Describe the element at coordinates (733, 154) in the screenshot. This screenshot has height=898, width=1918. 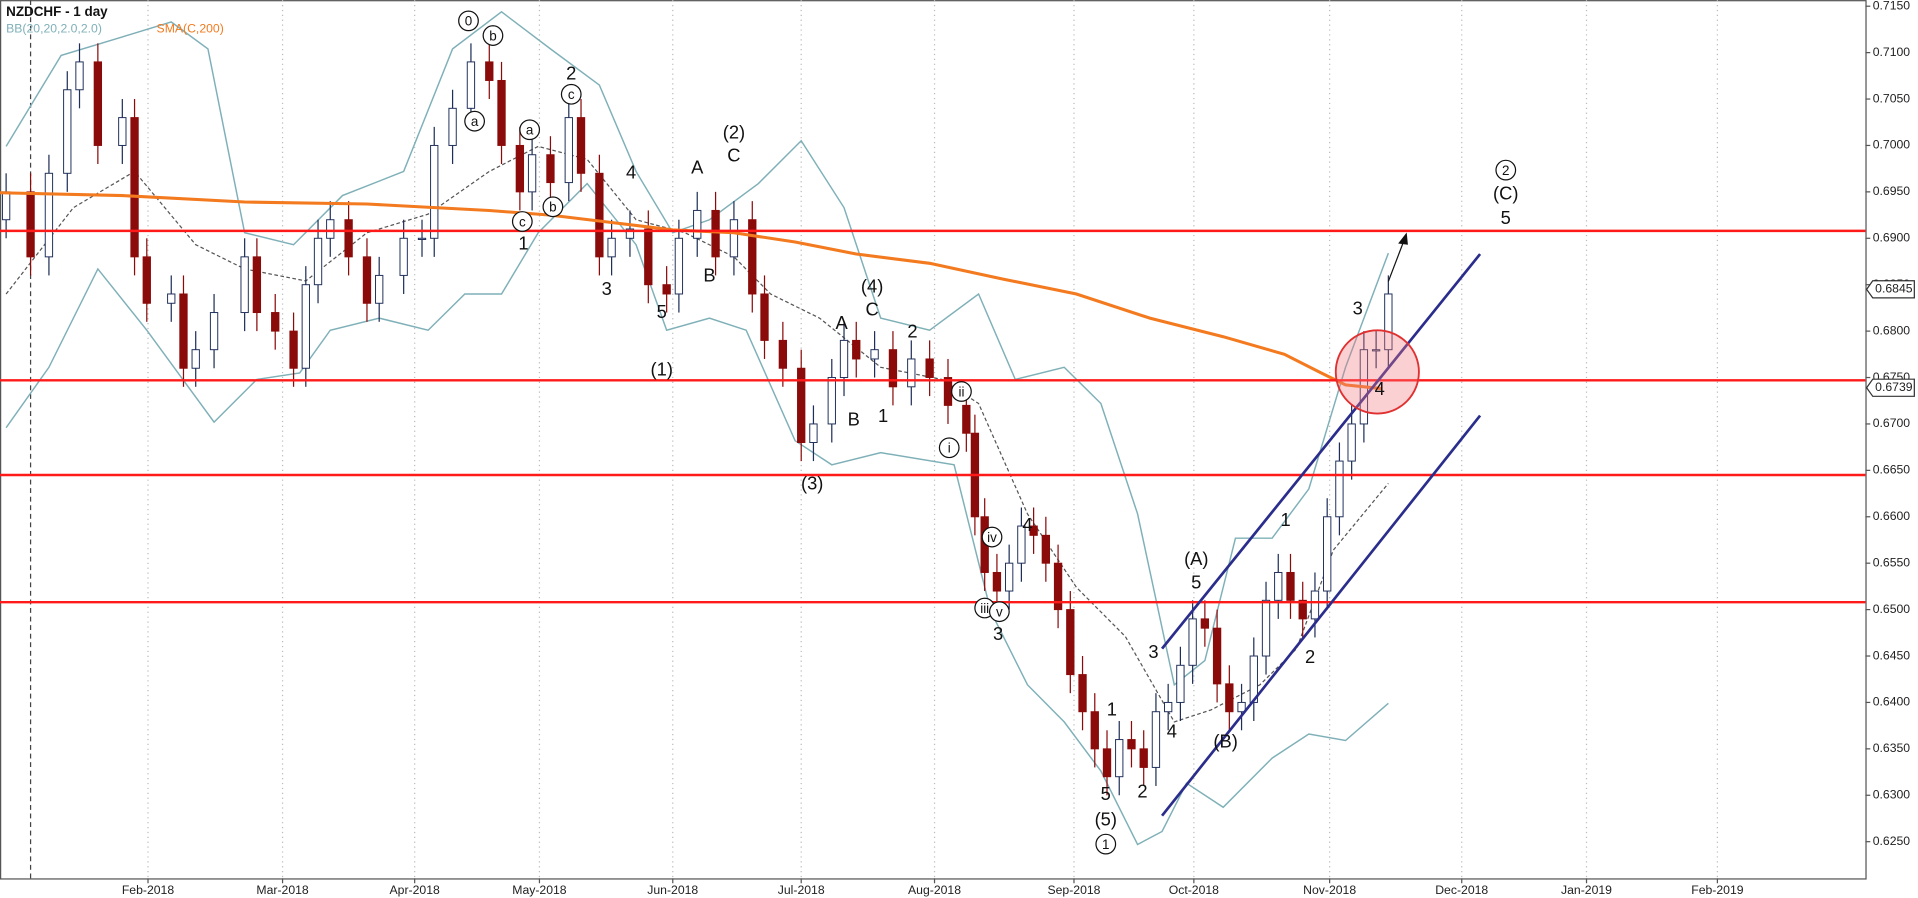
I see `wave-label: C` at that location.